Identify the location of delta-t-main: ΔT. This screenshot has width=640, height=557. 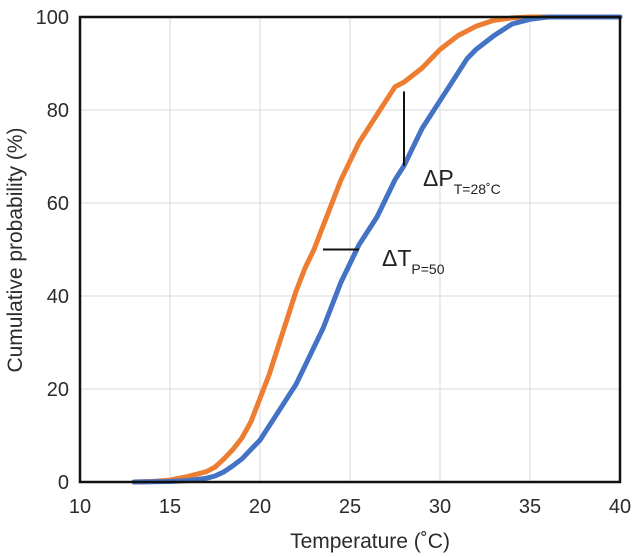
(396, 258).